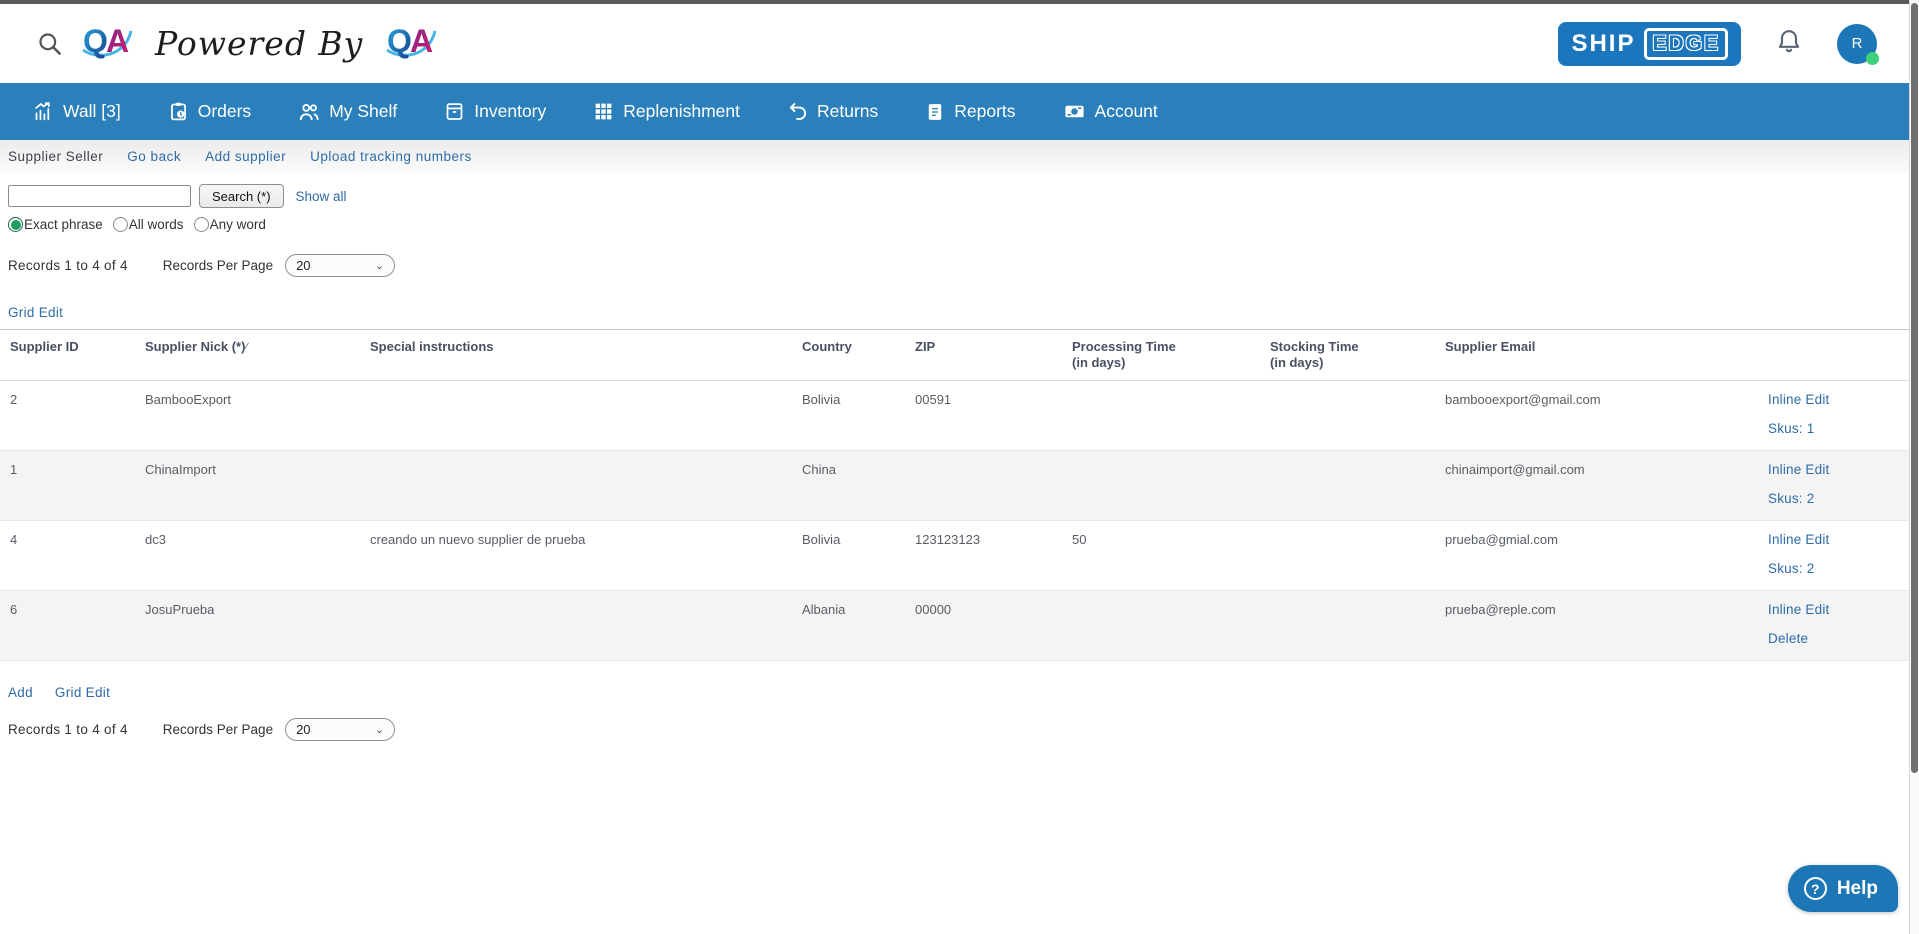 The width and height of the screenshot is (1919, 934). What do you see at coordinates (1857, 888) in the screenshot?
I see `help-button-label: Help` at bounding box center [1857, 888].